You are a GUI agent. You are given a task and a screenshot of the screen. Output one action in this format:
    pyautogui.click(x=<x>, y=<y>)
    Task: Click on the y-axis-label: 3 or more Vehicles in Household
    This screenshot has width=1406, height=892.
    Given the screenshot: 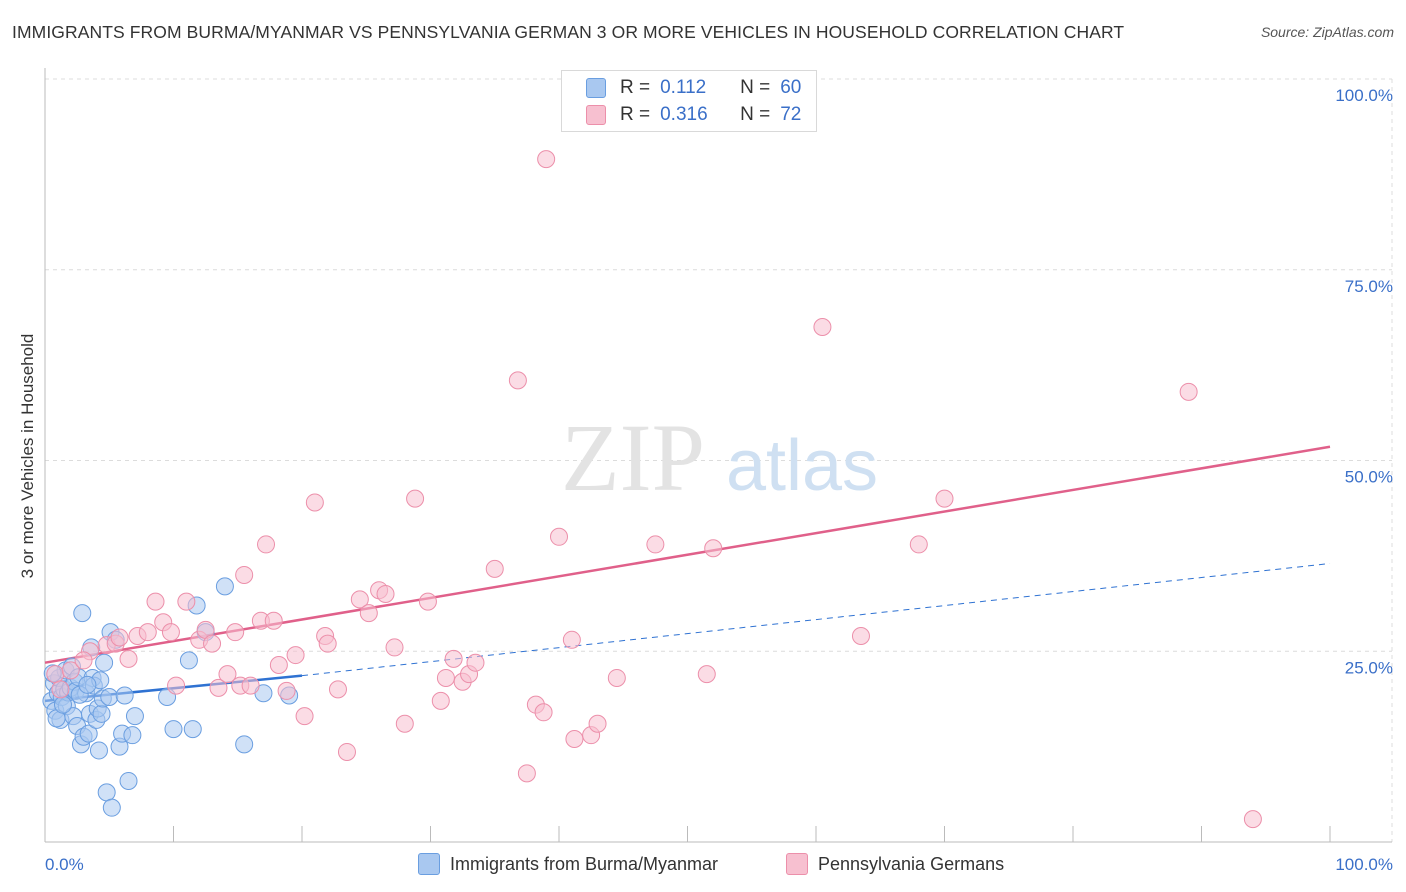 What is the action you would take?
    pyautogui.click(x=27, y=456)
    